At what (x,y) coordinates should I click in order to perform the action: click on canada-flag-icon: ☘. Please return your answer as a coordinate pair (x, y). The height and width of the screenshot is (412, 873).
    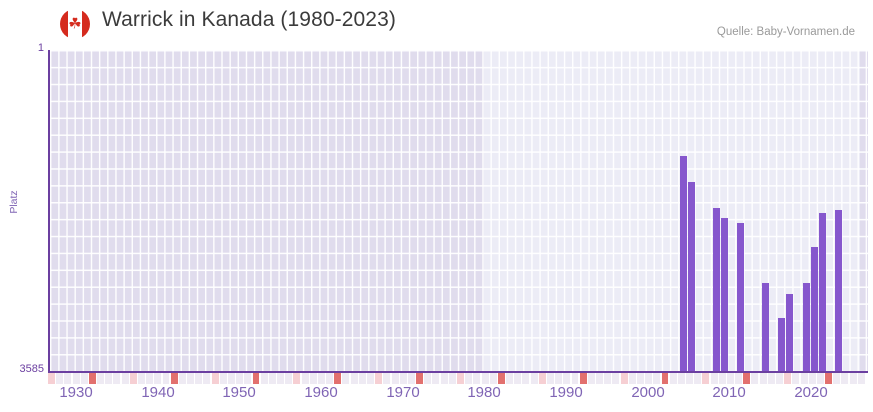
    Looking at the image, I should click on (75, 24).